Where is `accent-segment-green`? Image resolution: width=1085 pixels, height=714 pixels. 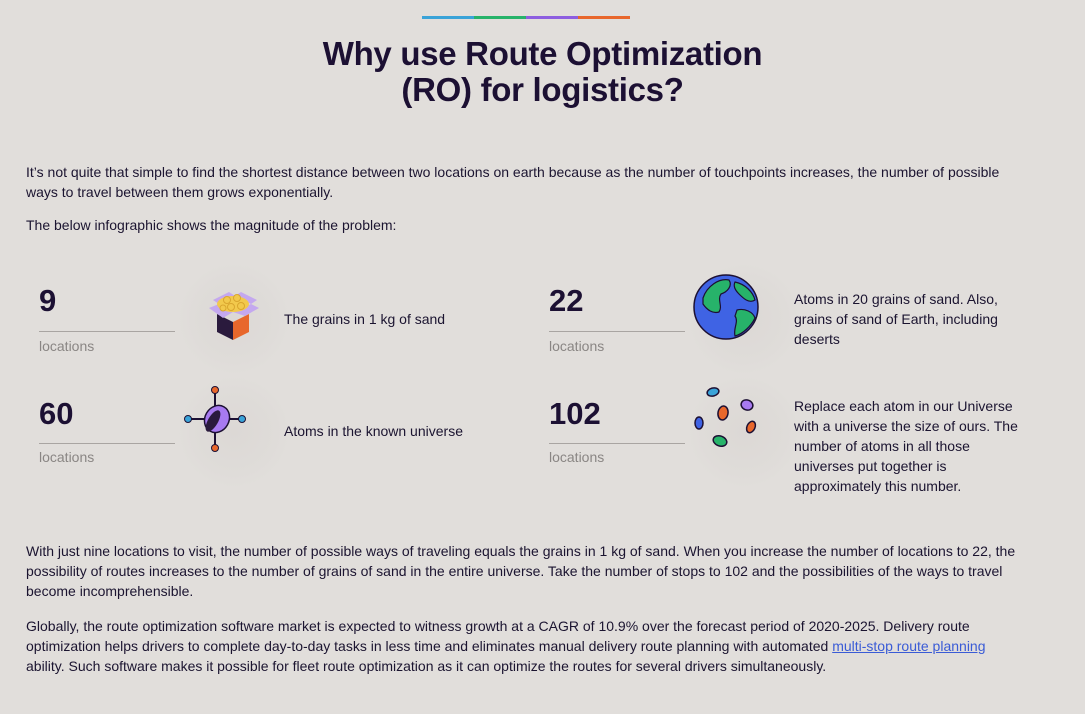 accent-segment-green is located at coordinates (500, 17).